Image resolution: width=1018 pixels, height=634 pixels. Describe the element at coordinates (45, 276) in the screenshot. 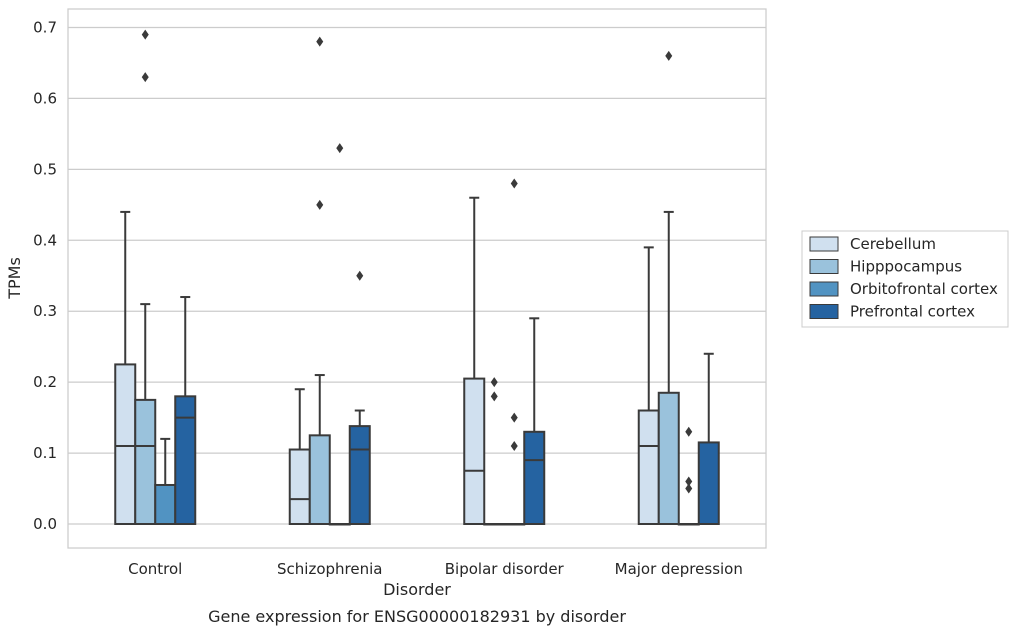

I see `y-tick-labels: 0.0 0.1 0.2 0.3 0.4 0.5 0.6 0.7` at that location.